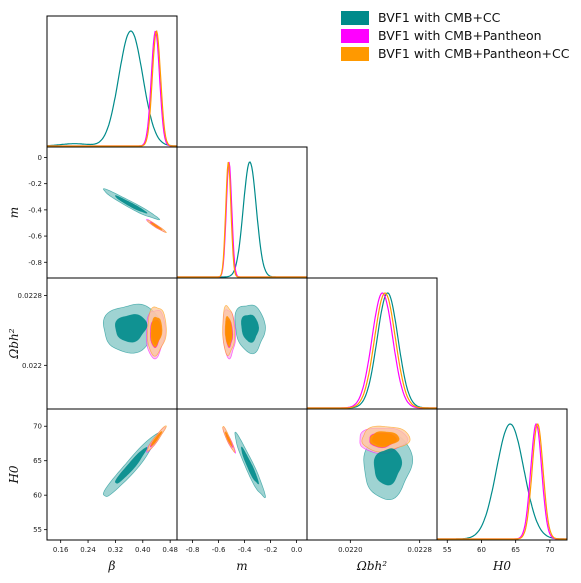  Describe the element at coordinates (88, 550) in the screenshot. I see `xtick-label: 0.24` at that location.